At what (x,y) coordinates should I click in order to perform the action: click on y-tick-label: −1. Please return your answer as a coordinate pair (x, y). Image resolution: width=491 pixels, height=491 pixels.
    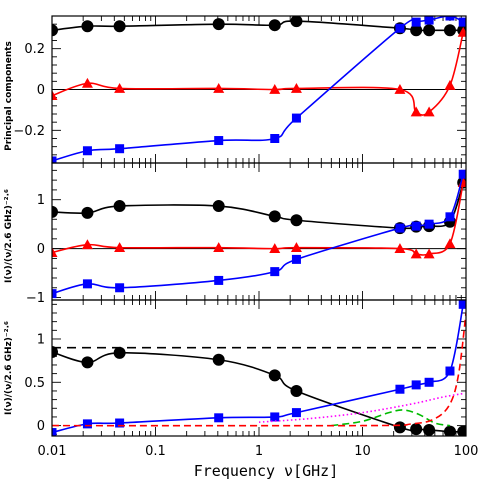
    Looking at the image, I should click on (35, 298).